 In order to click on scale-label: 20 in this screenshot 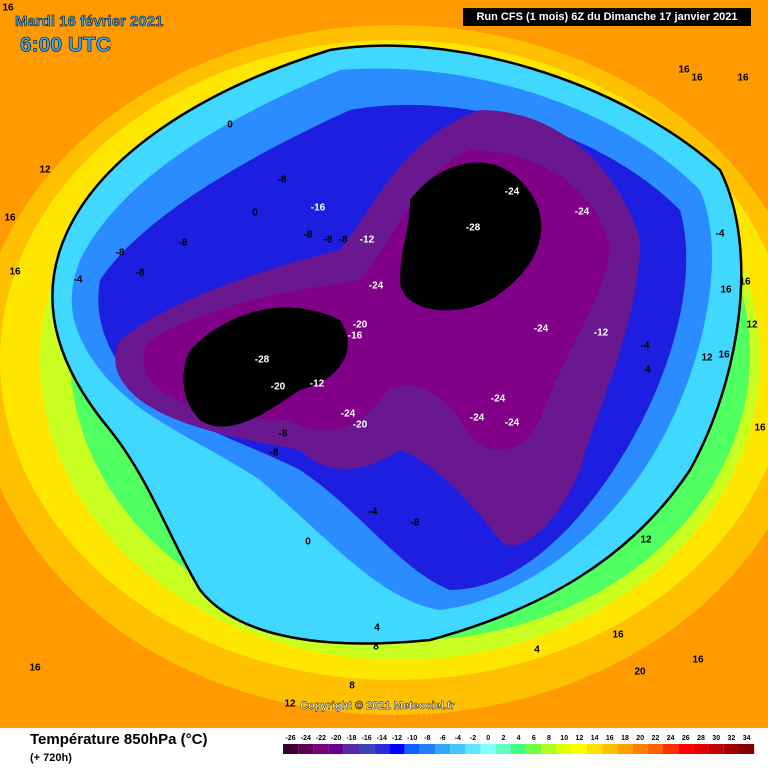, I will do `click(640, 738)`.